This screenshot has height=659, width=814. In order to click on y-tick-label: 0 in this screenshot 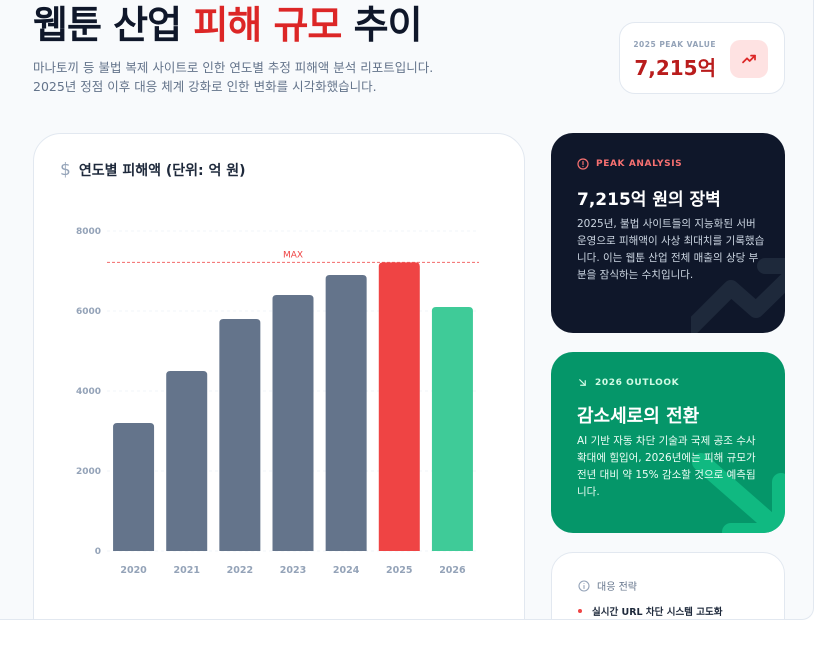, I will do `click(98, 552)`.